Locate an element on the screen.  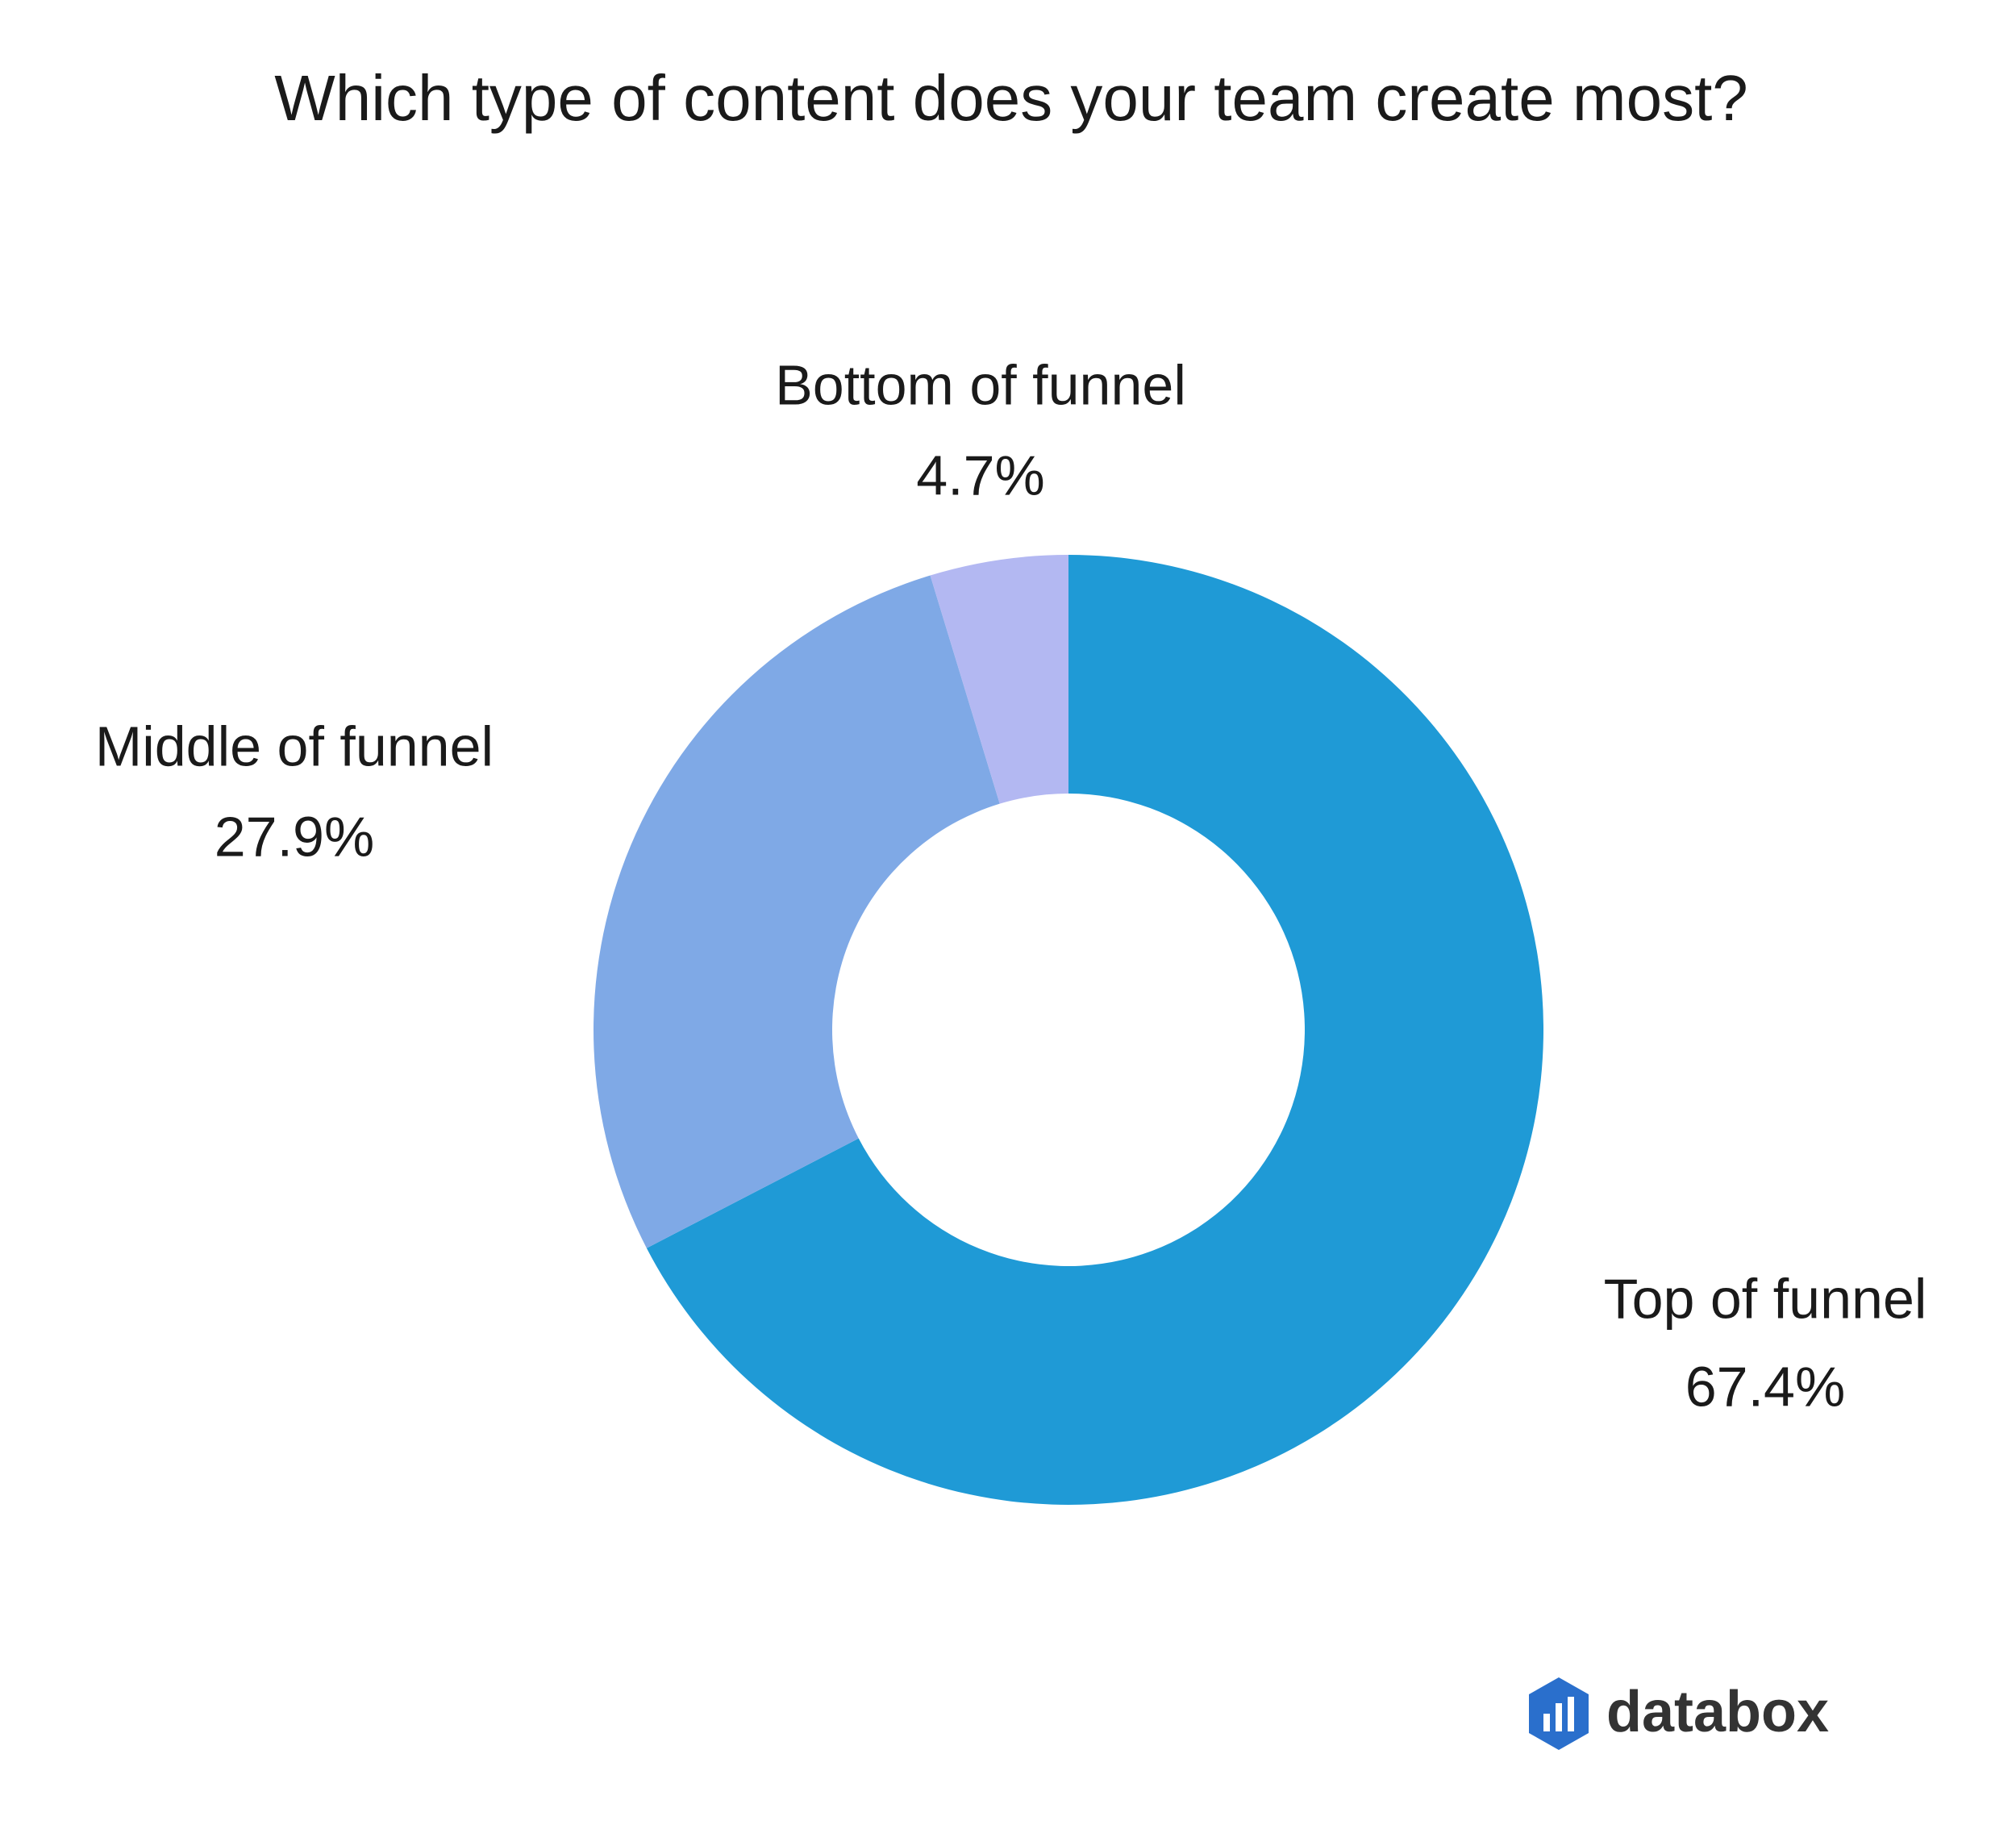
brand-logo: databox is located at coordinates (1679, 1713).